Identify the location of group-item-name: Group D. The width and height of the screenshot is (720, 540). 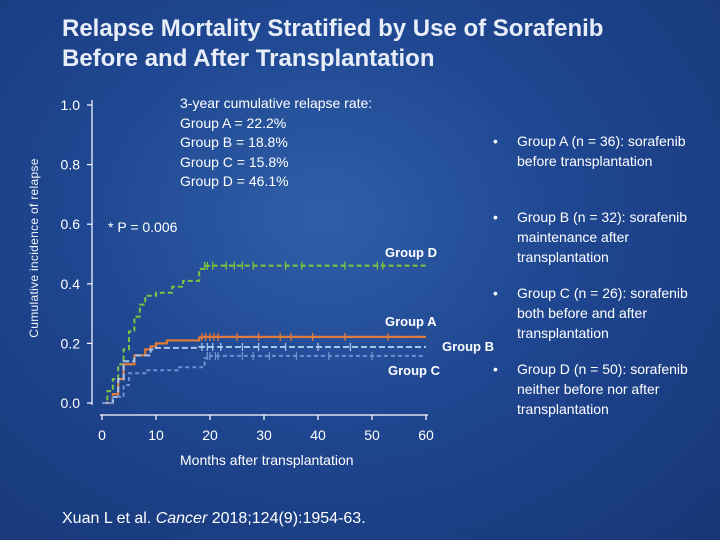
(543, 369).